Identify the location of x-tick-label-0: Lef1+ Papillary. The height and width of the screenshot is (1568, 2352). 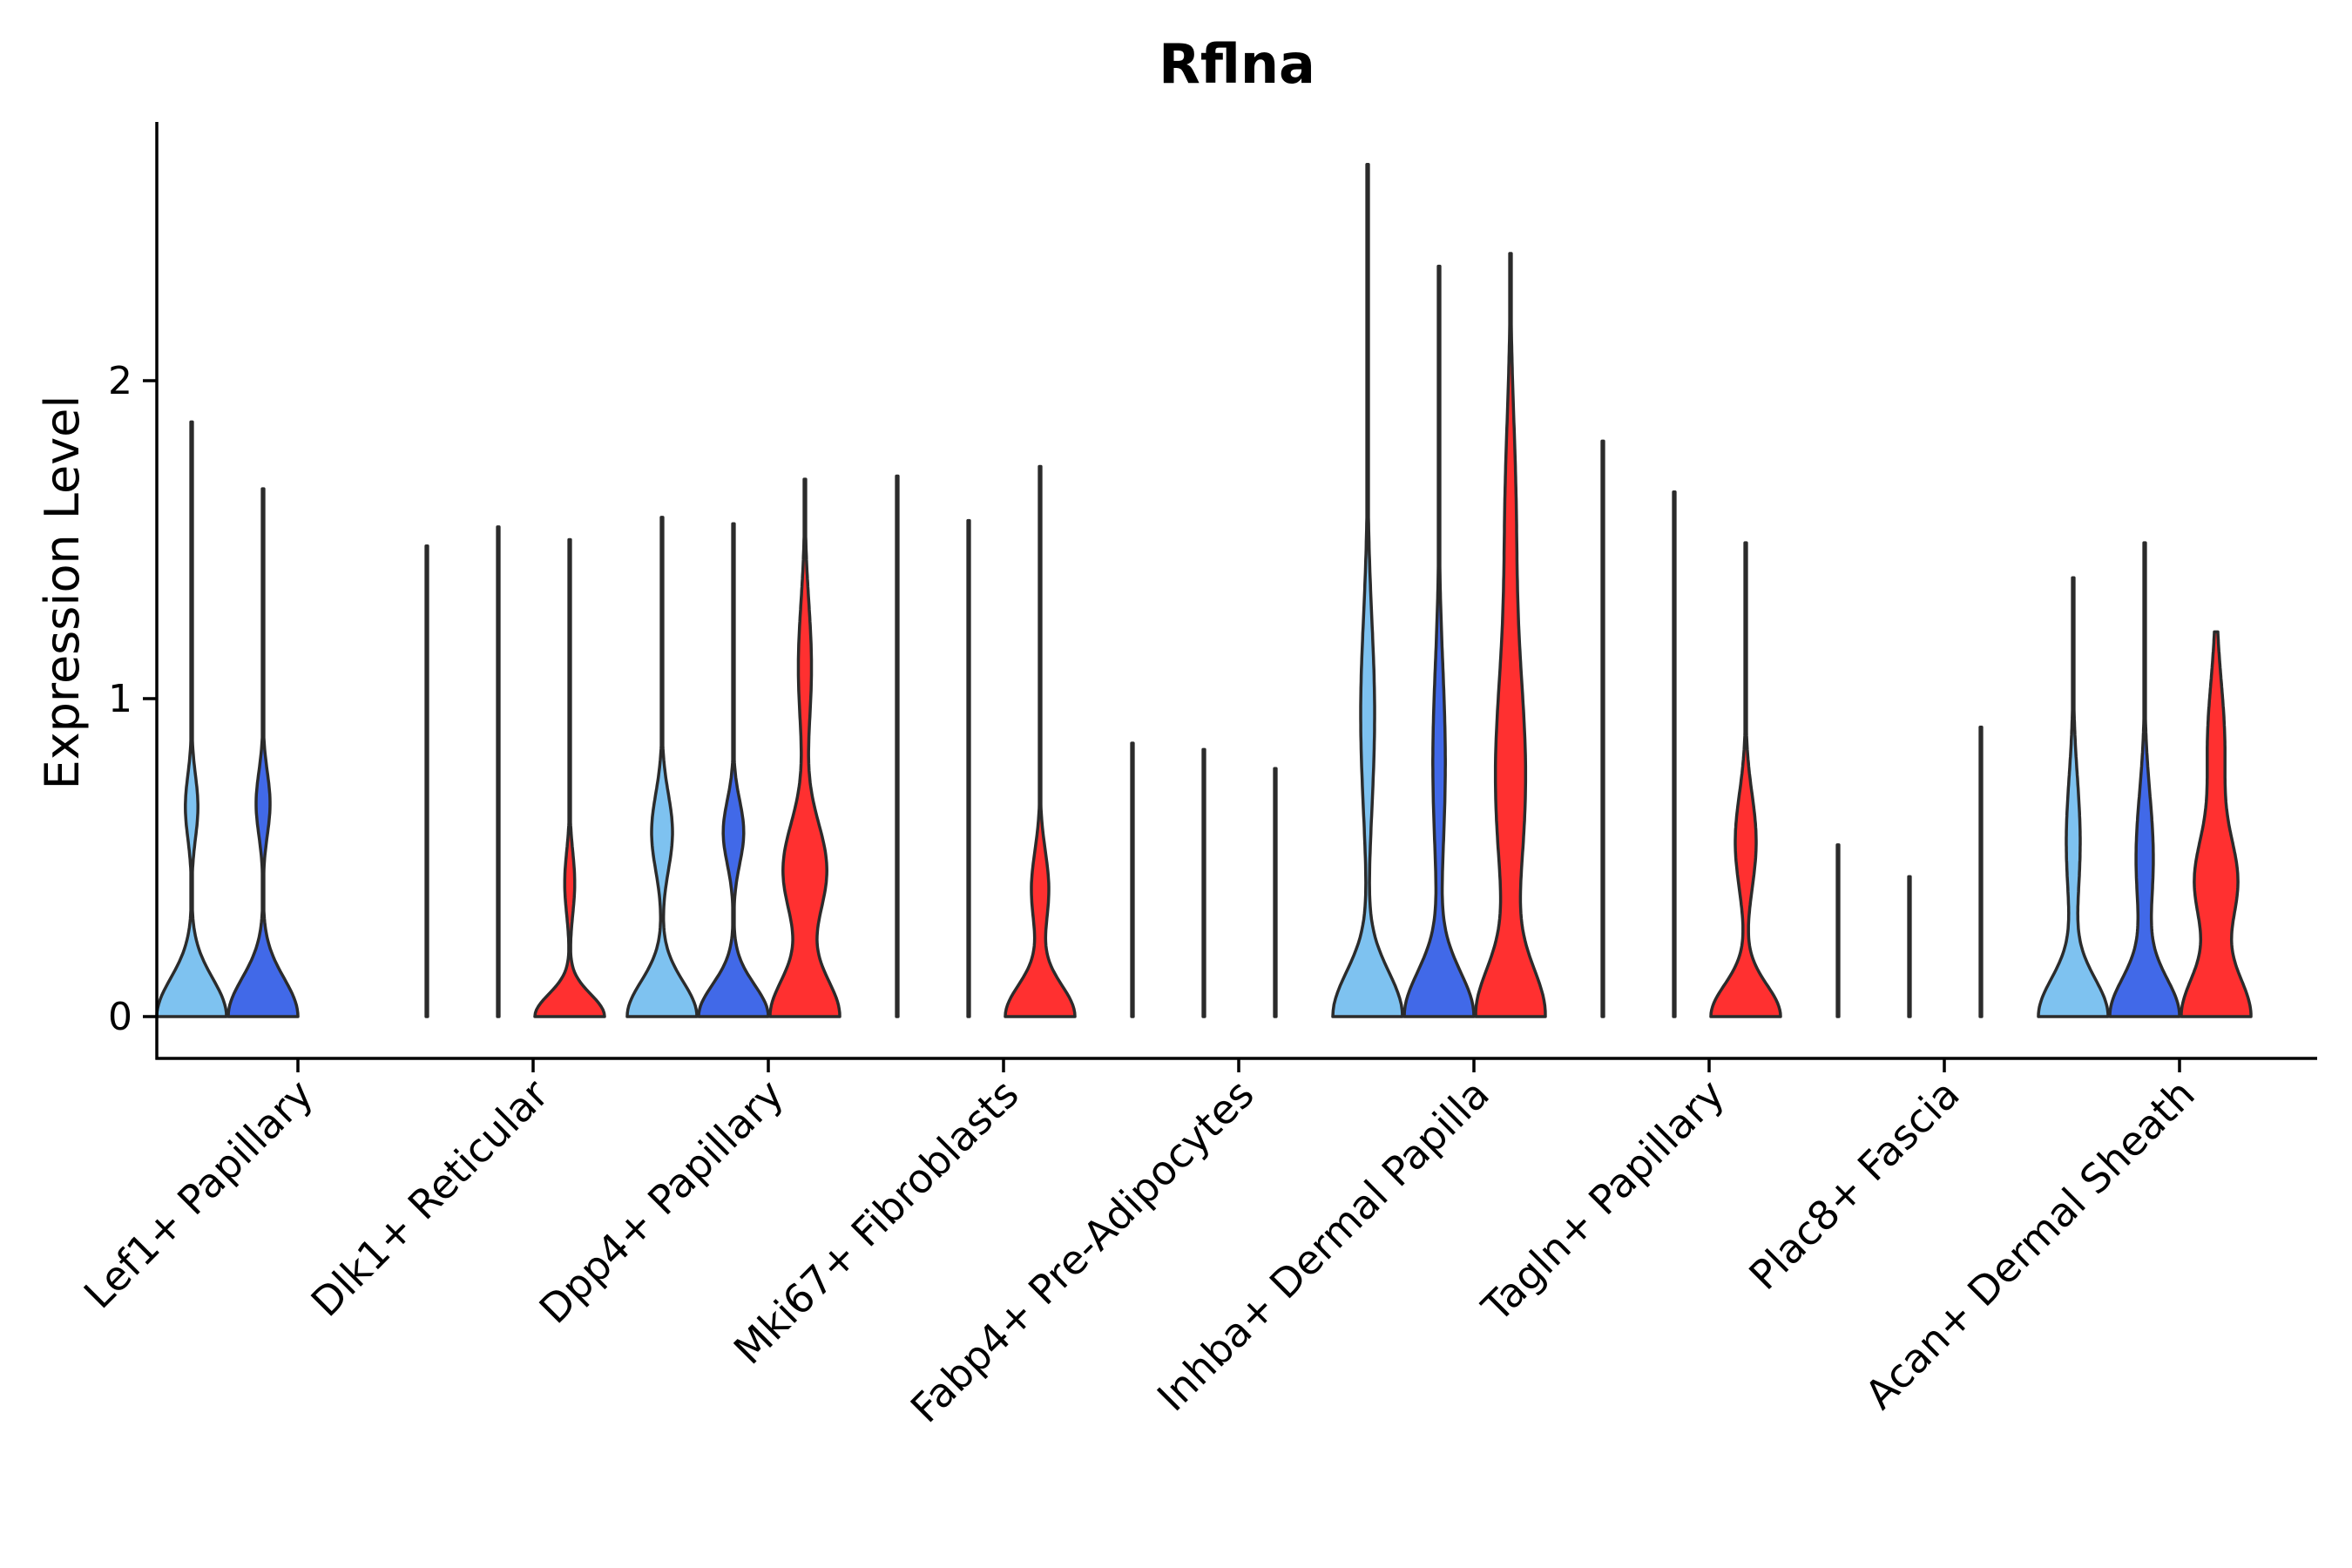
(198, 1194).